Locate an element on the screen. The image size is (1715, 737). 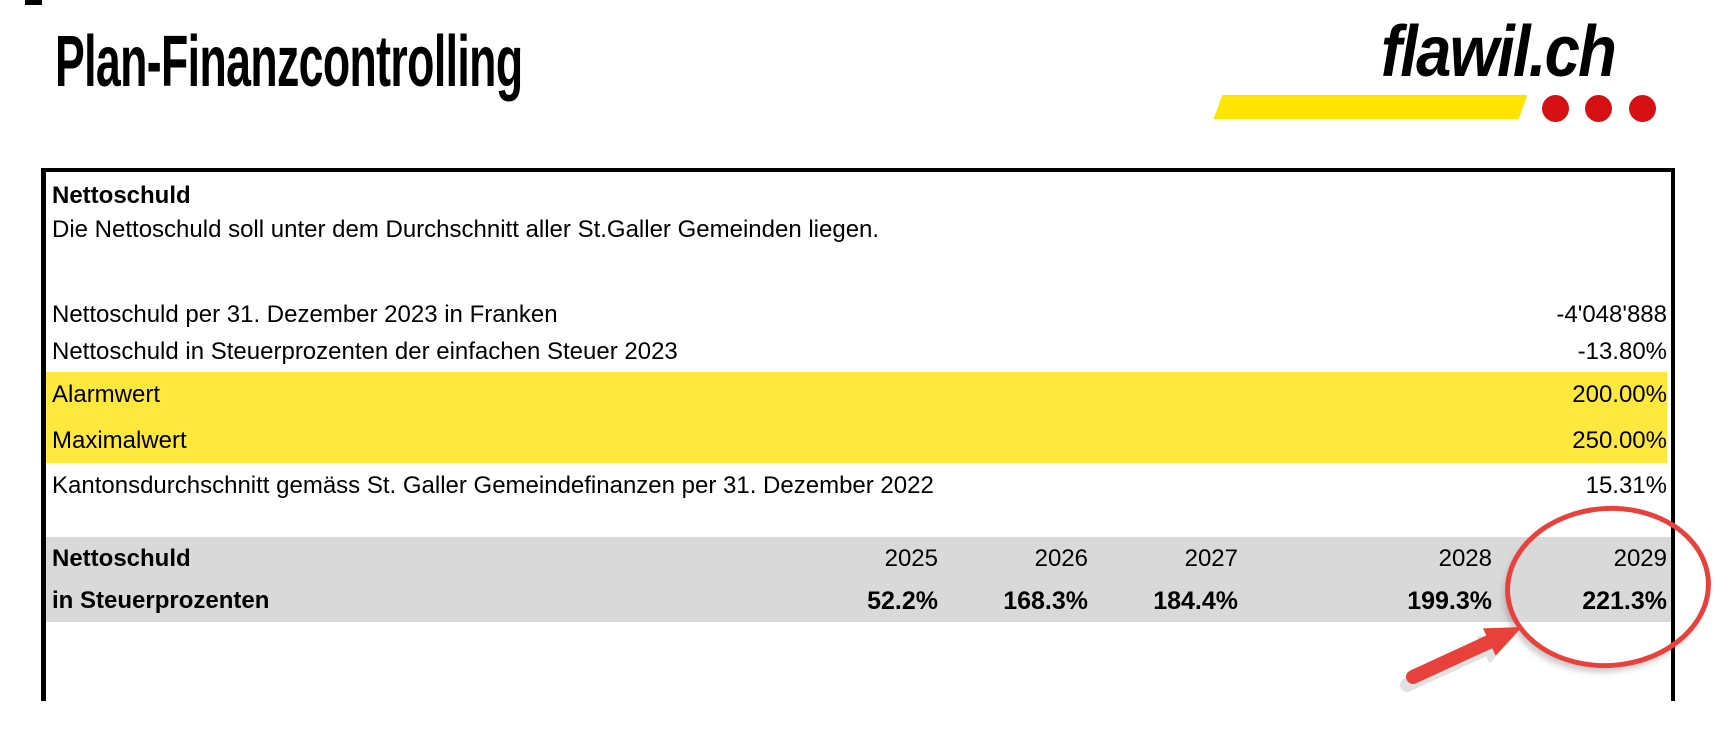
row-value: 200.00% is located at coordinates (1619, 394).